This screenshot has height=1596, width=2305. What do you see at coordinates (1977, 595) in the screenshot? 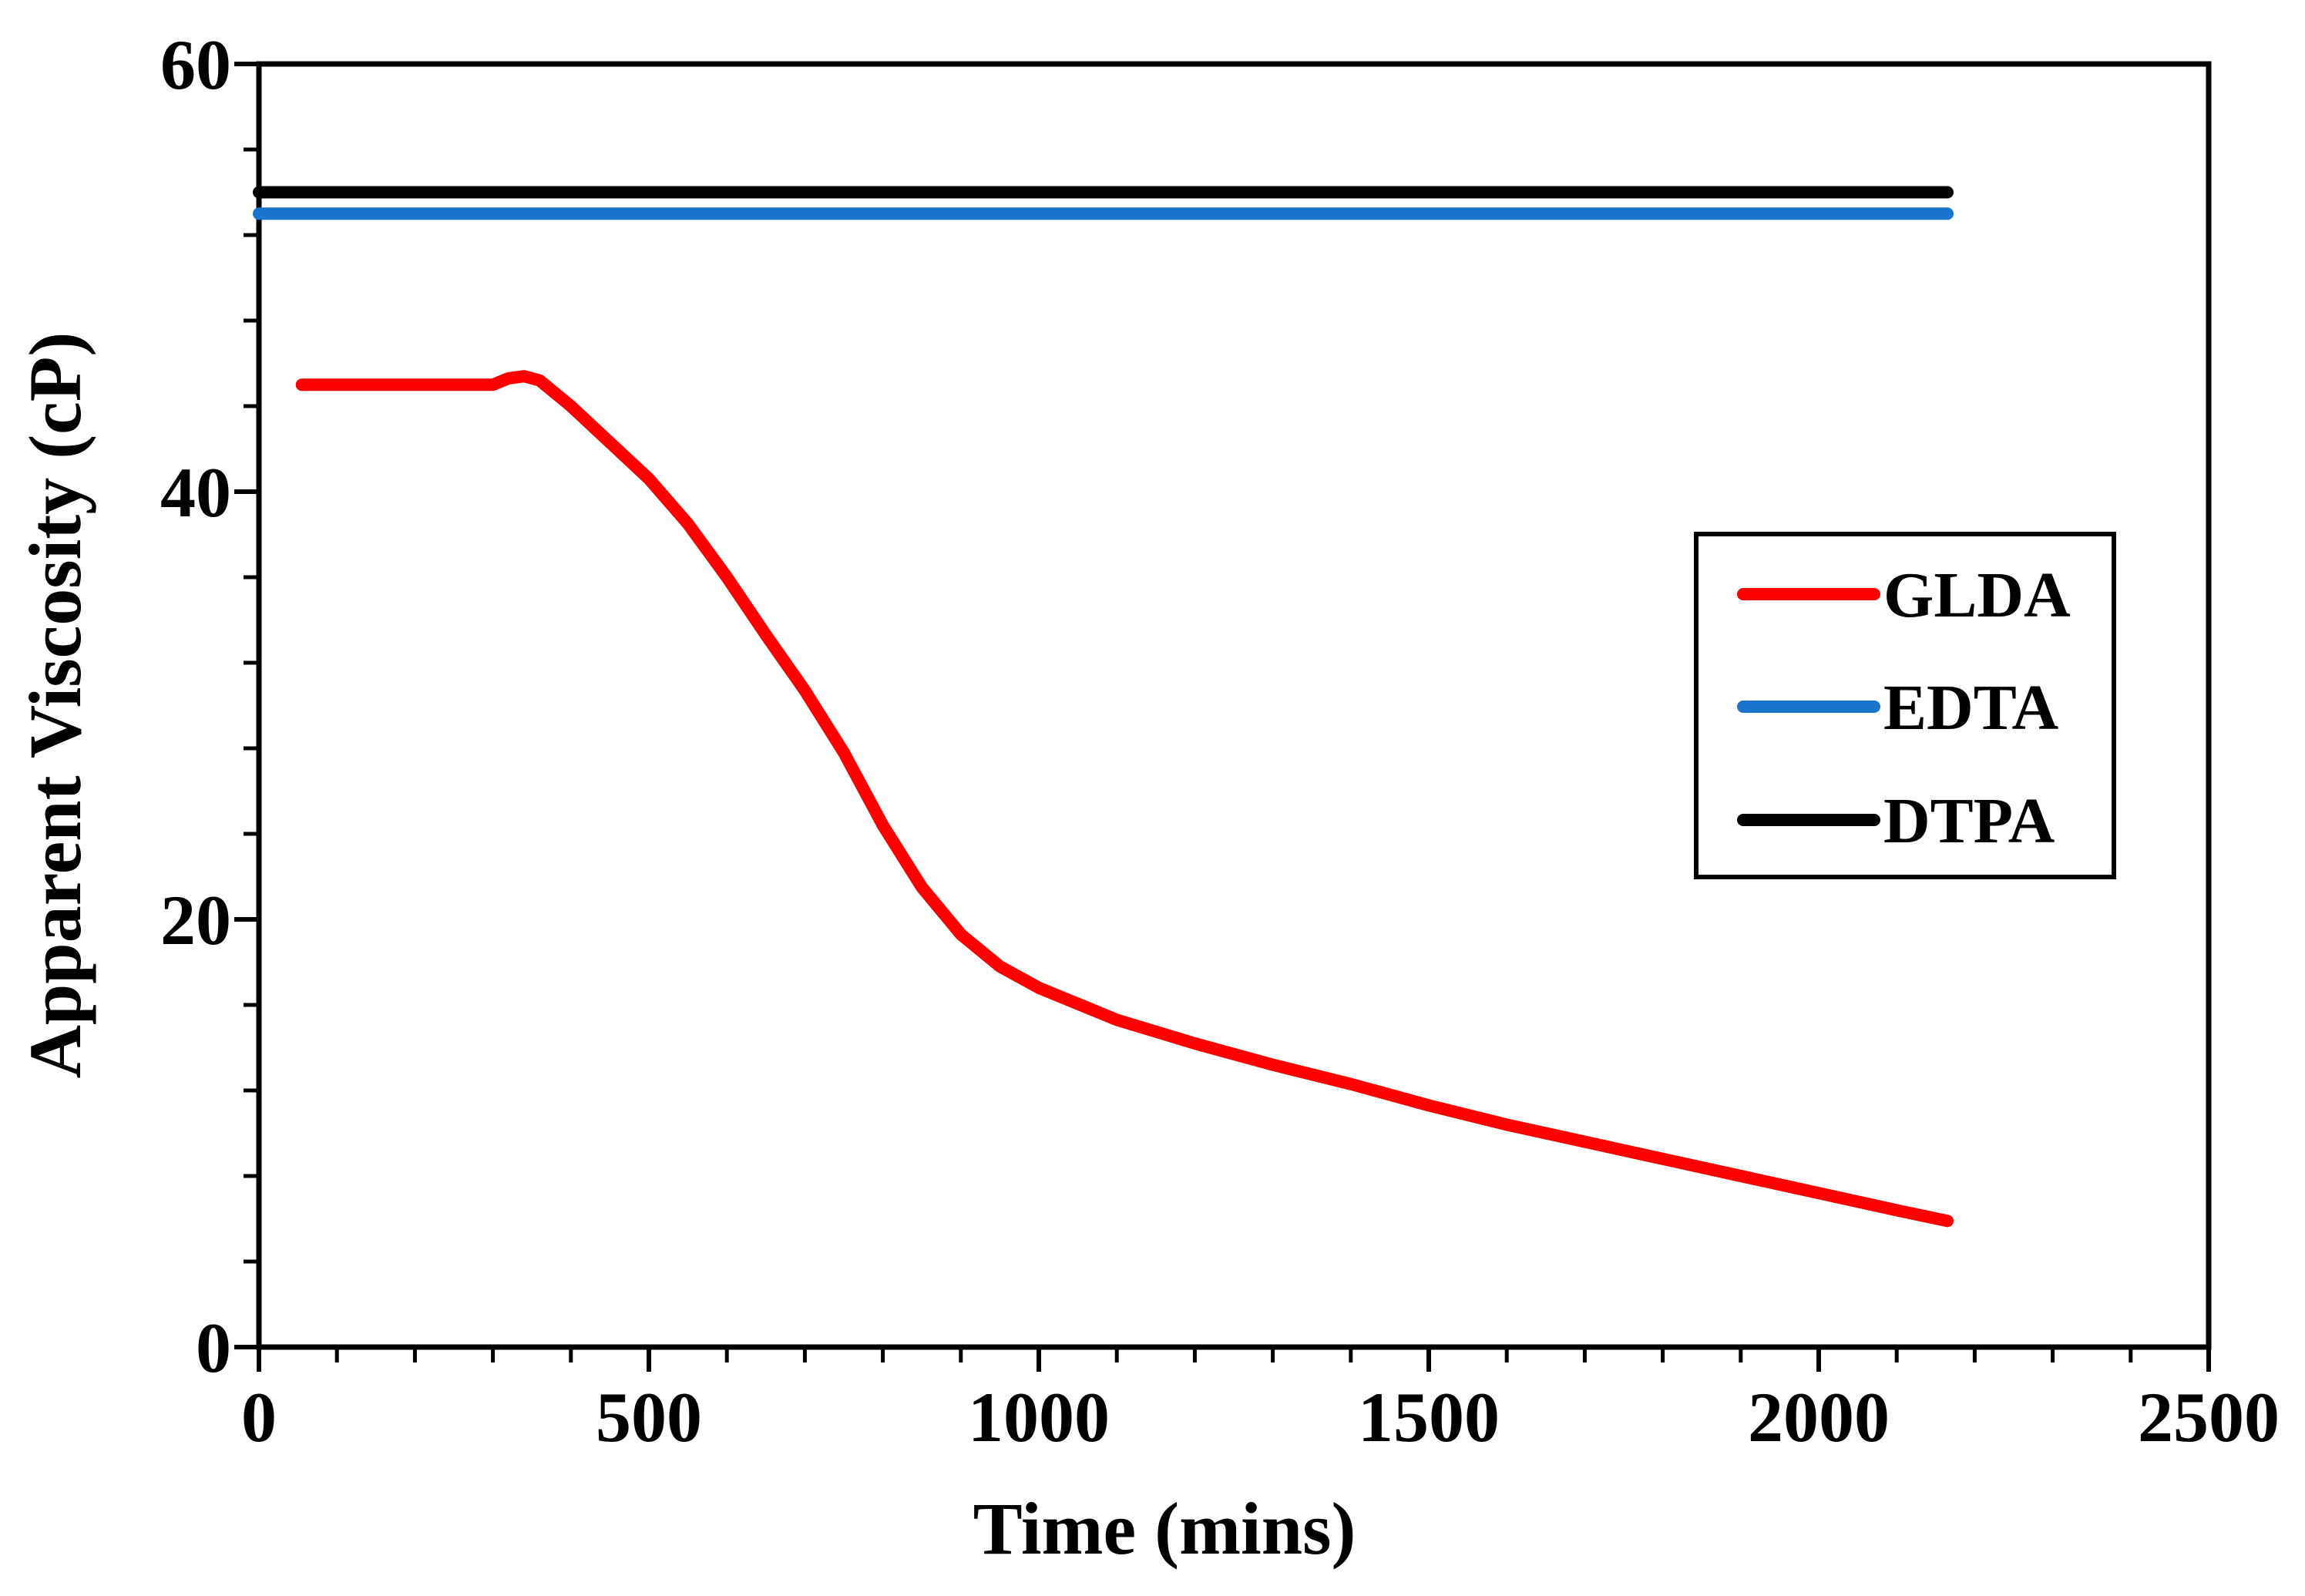
I see `legend-label-glda: GLDA` at bounding box center [1977, 595].